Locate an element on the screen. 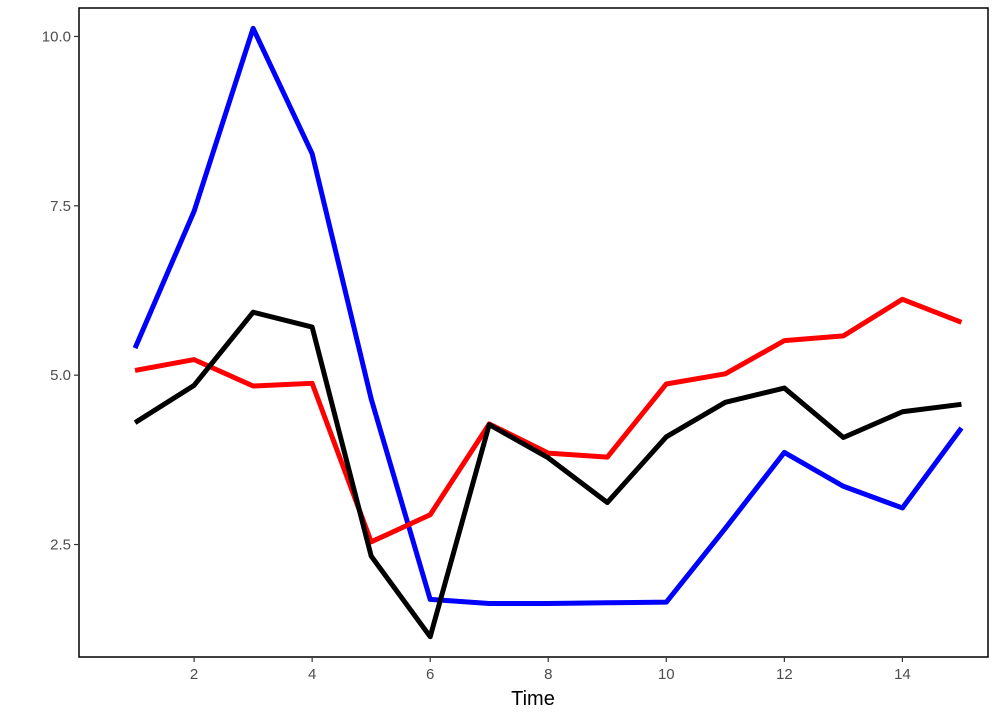  x-tick-label: 6 is located at coordinates (430, 674).